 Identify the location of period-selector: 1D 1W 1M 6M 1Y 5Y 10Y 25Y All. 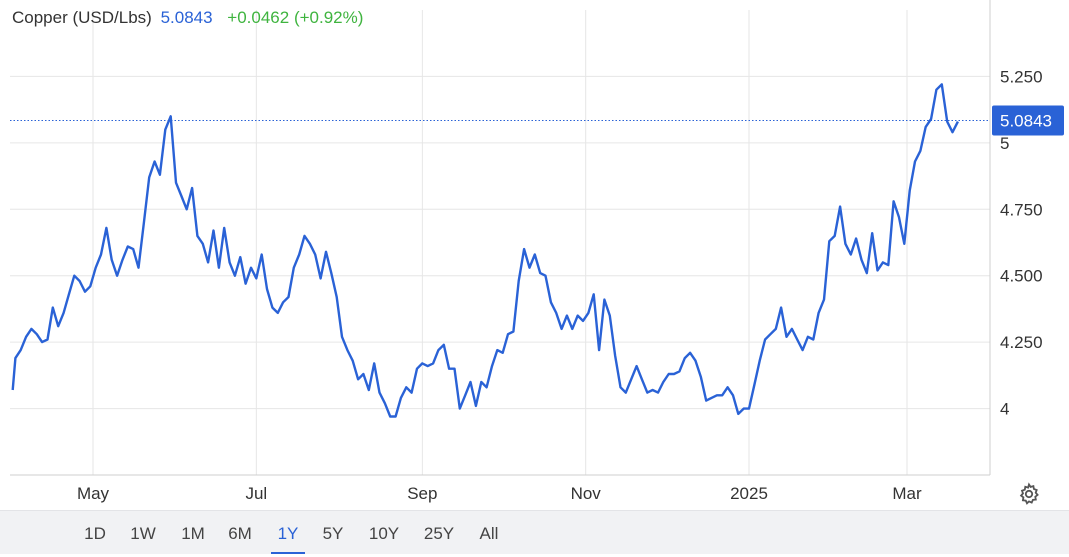
(534, 532).